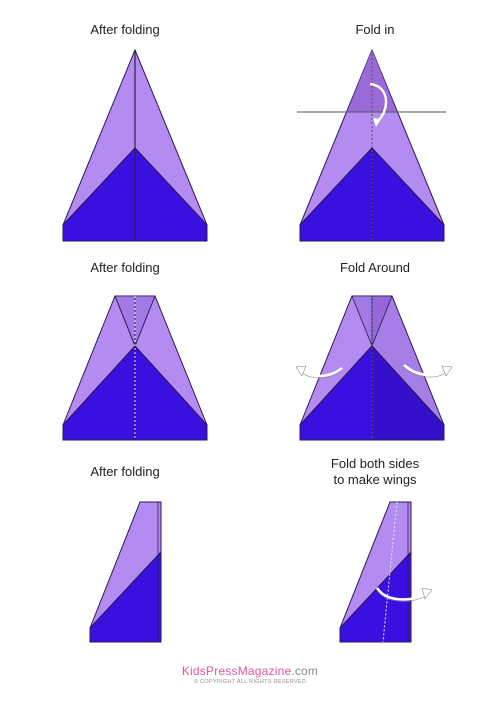 This screenshot has height=707, width=500. Describe the element at coordinates (390, 572) in the screenshot. I see `wing-fold-line` at that location.